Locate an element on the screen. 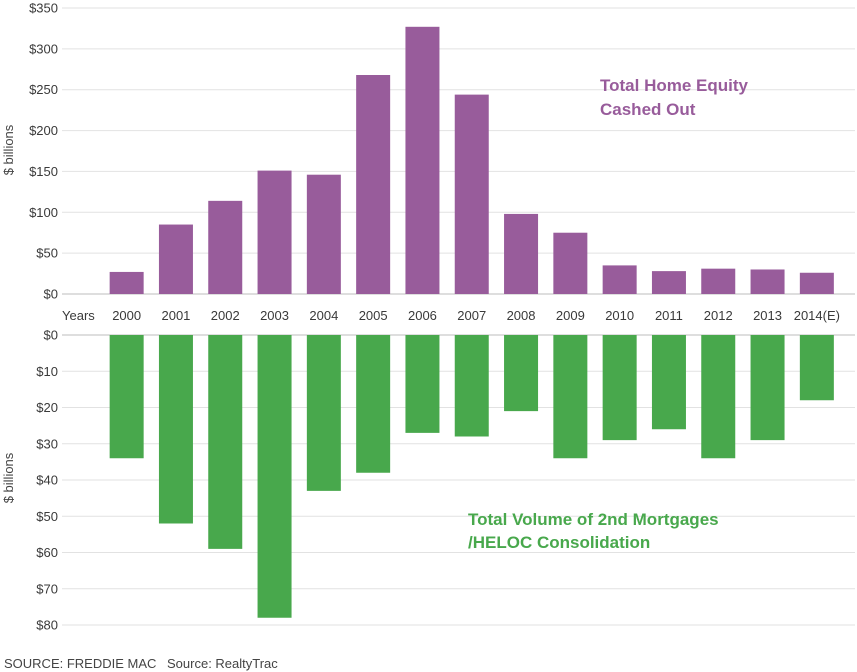 This screenshot has width=857, height=672. bottom-annotation-line-1: Total Volume of 2nd Mortgages is located at coordinates (593, 519).